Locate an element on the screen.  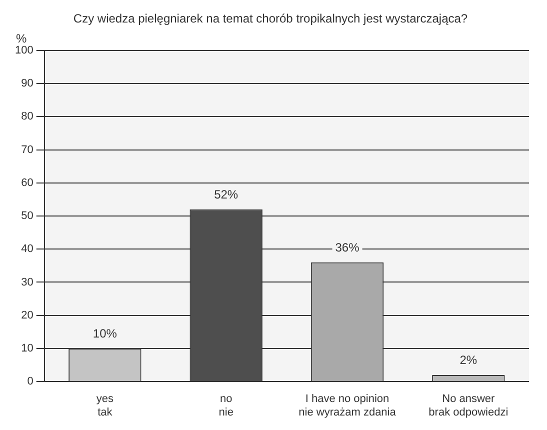
y-tick-label: 0 is located at coordinates (30, 382).